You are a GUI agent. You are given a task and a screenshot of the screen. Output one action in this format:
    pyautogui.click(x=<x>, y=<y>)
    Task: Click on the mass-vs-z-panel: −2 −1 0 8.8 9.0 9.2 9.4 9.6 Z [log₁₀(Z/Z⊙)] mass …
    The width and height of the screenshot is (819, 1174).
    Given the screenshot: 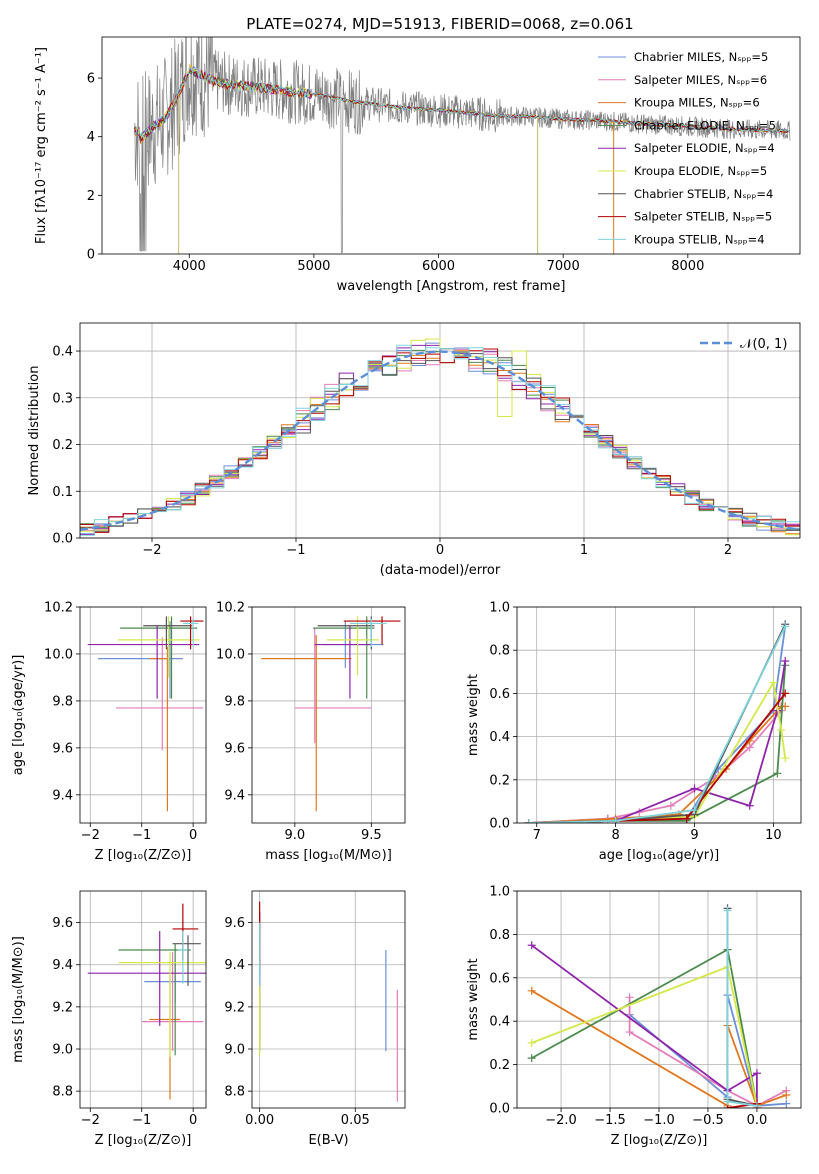 What is the action you would take?
    pyautogui.click(x=109, y=1019)
    